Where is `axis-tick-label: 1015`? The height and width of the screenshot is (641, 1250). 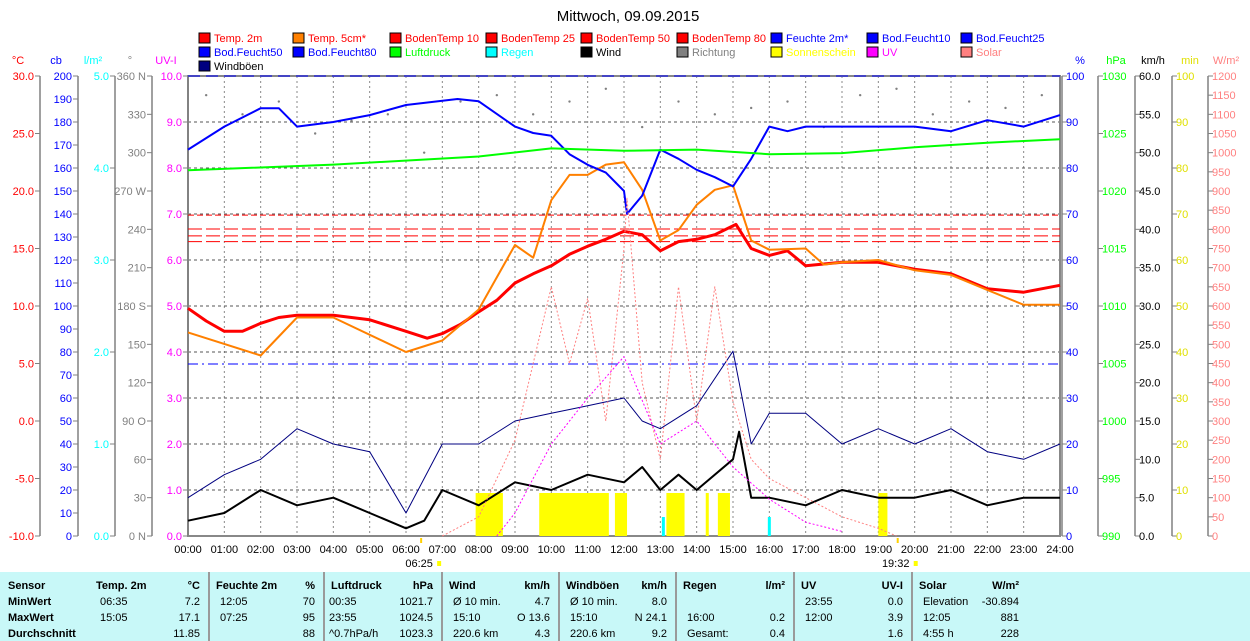 axis-tick-label: 1015 is located at coordinates (1114, 250).